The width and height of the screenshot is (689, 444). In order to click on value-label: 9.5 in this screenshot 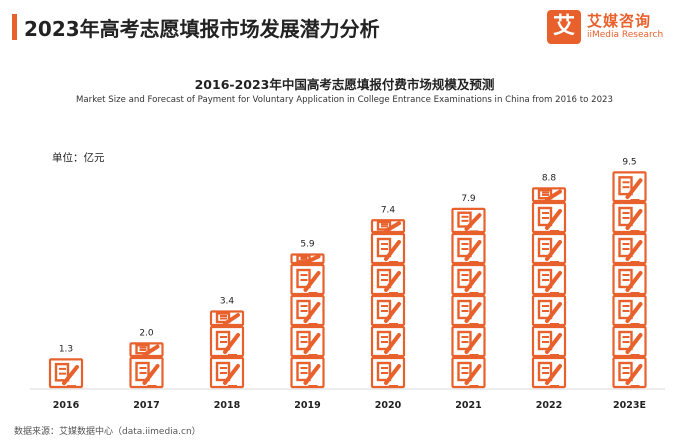, I will do `click(629, 162)`.